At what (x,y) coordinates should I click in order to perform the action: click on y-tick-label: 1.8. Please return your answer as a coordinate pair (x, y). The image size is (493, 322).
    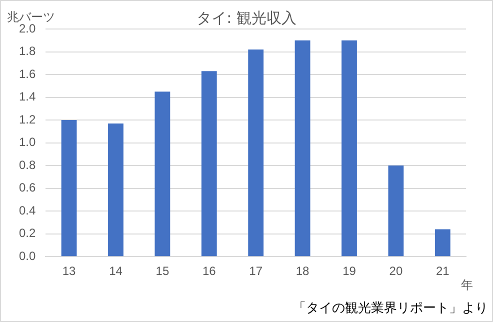
    Looking at the image, I should click on (27, 51).